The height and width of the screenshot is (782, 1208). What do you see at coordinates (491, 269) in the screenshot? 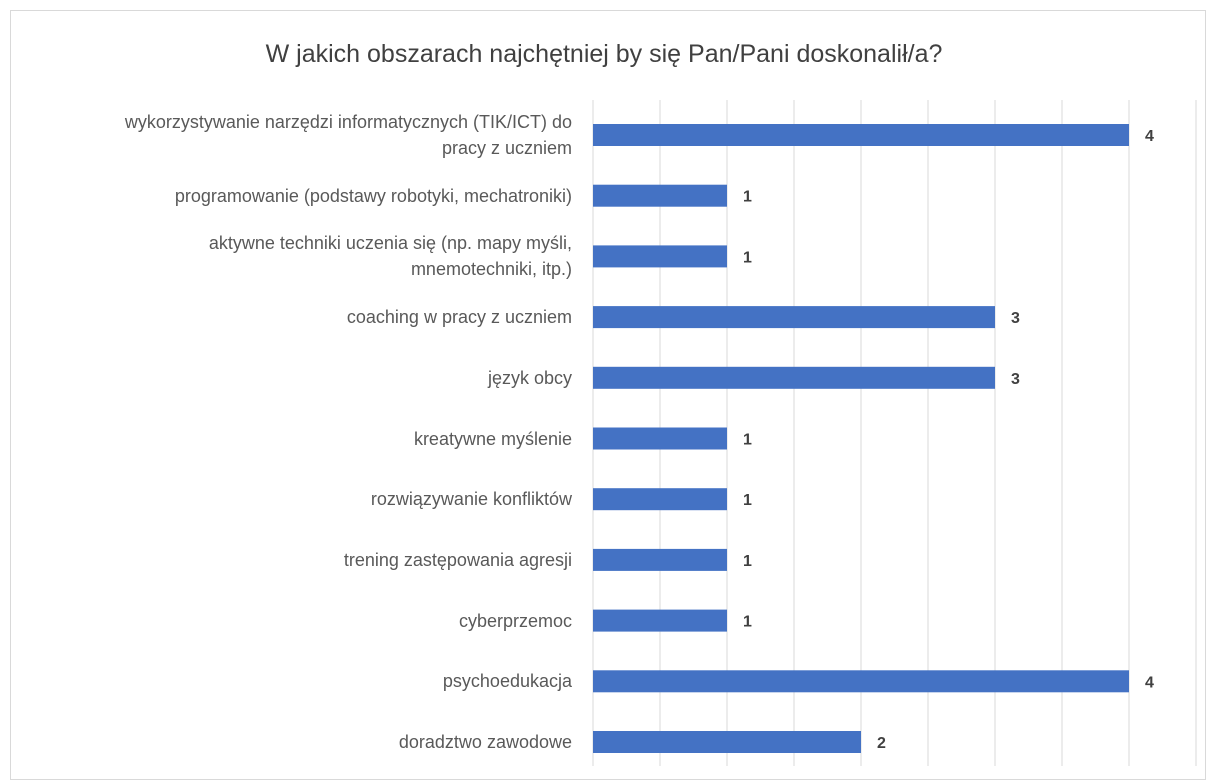
I see `category-label-line: mnemotechniki, itp.)` at bounding box center [491, 269].